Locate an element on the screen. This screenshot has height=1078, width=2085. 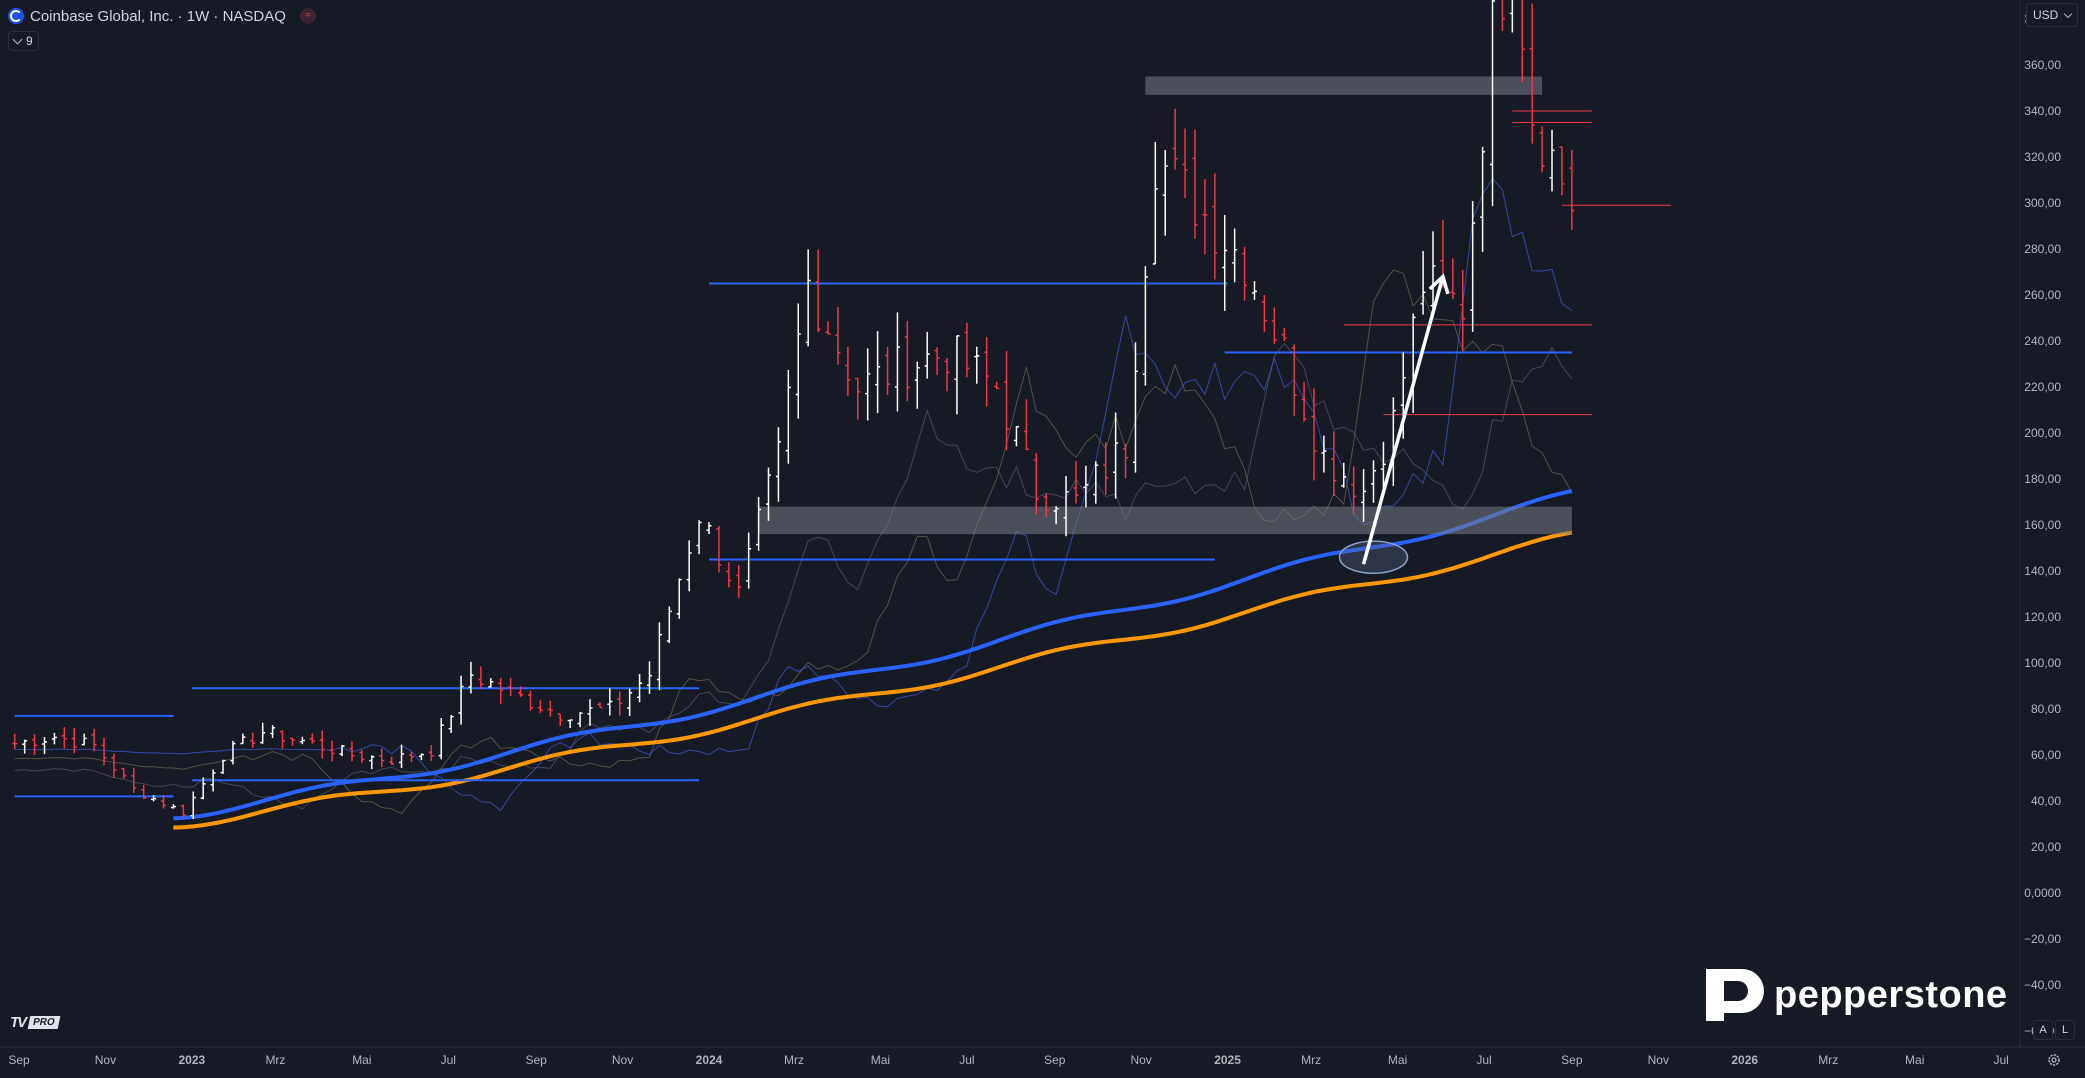
settings-gear-icon is located at coordinates (2054, 1060).